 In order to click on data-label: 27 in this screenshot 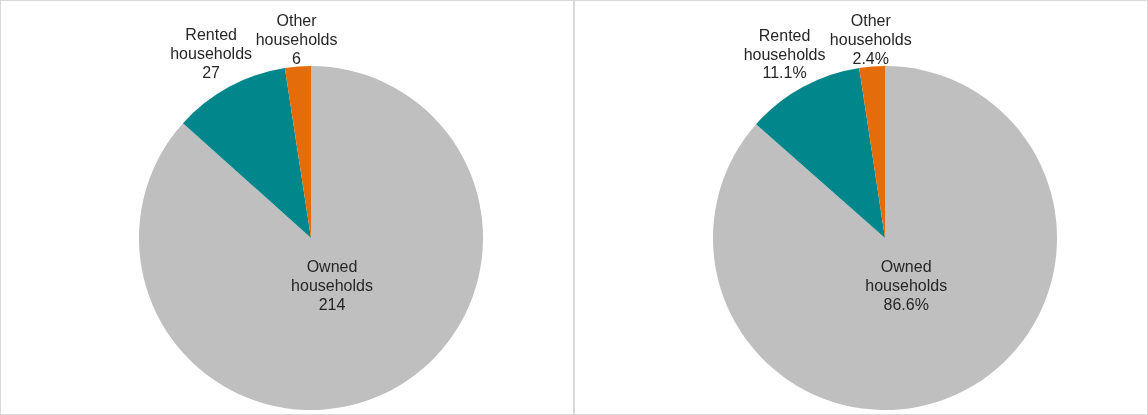, I will do `click(211, 72)`.